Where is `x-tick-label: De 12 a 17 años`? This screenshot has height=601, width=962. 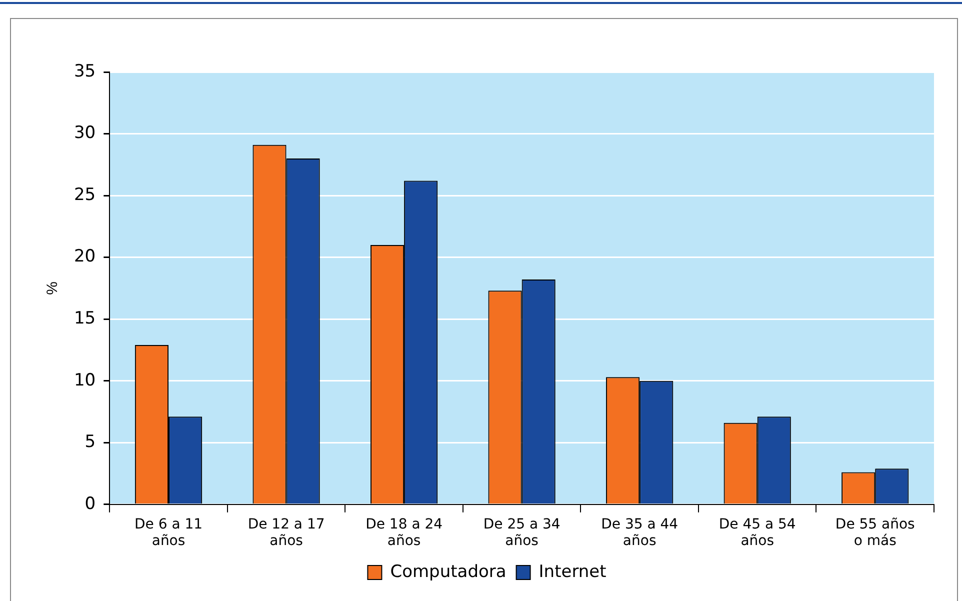
x-tick-label: De 12 a 17 años is located at coordinates (286, 533).